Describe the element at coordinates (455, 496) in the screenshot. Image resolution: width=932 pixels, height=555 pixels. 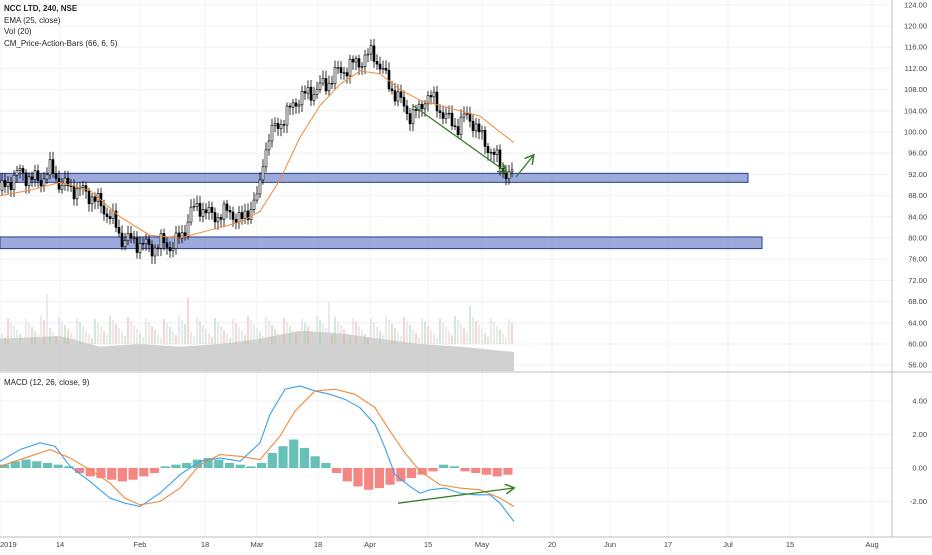
I see `divergence-arrow` at that location.